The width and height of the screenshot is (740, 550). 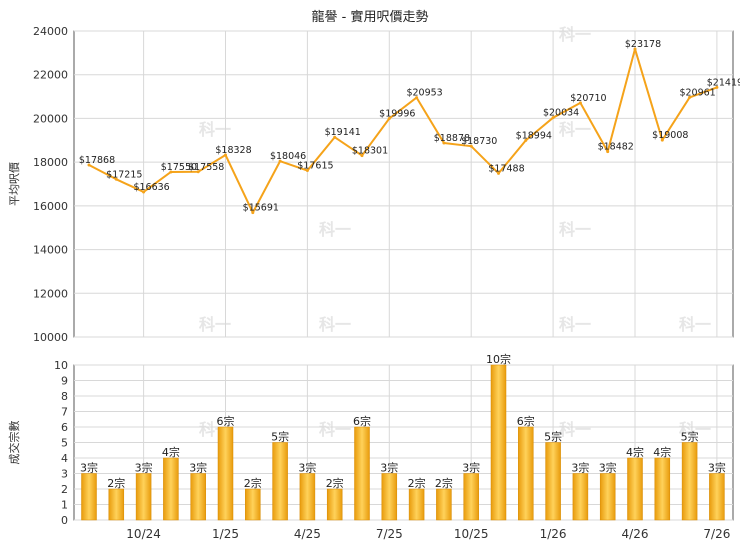 I want to click on line-y-tick-label: 22000, so click(x=50, y=75).